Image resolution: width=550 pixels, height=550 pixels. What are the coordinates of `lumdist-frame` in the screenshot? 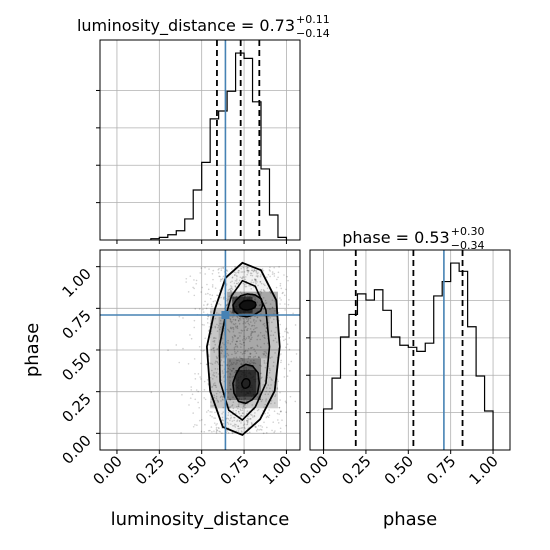 It's located at (200, 140).